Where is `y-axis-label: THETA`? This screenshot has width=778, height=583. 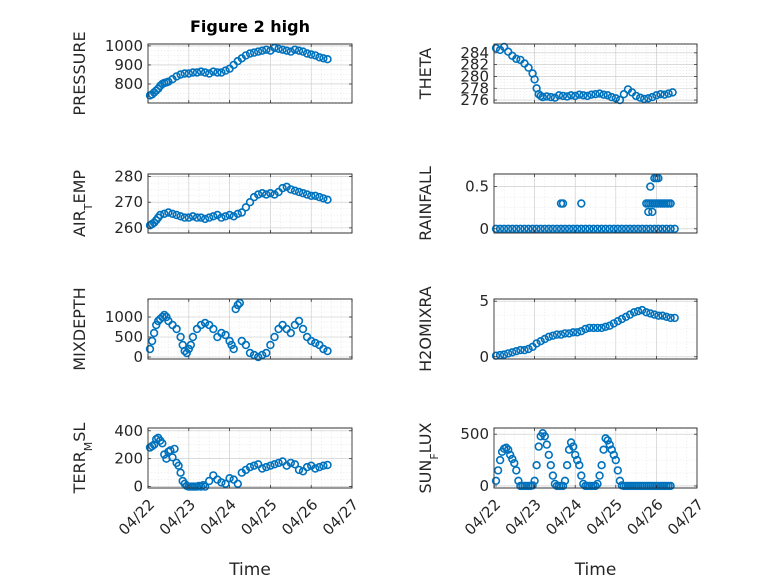 y-axis-label: THETA is located at coordinates (425, 74).